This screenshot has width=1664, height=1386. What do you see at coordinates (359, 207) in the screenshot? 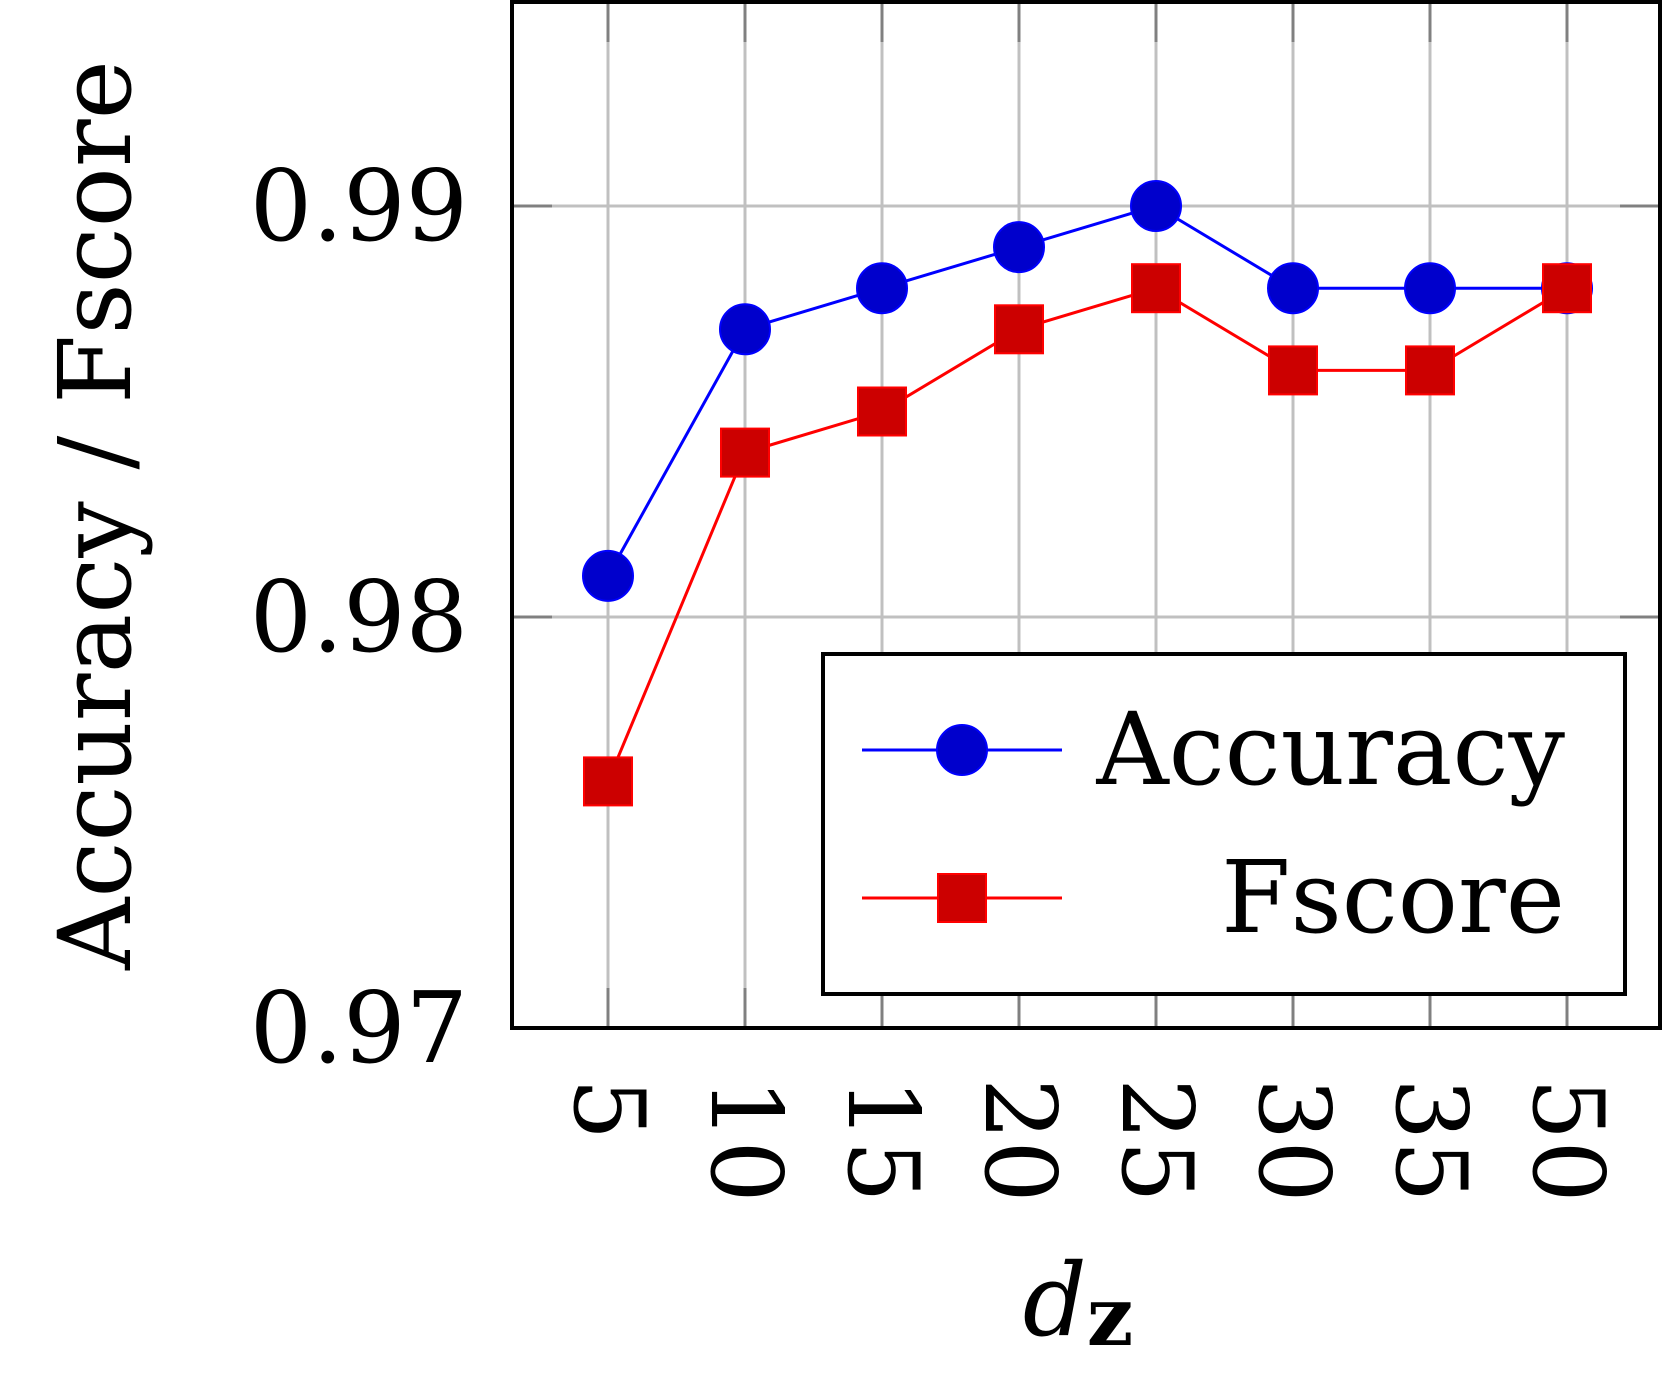
I see `y-tick-label-0.99: 0.99` at bounding box center [359, 207].